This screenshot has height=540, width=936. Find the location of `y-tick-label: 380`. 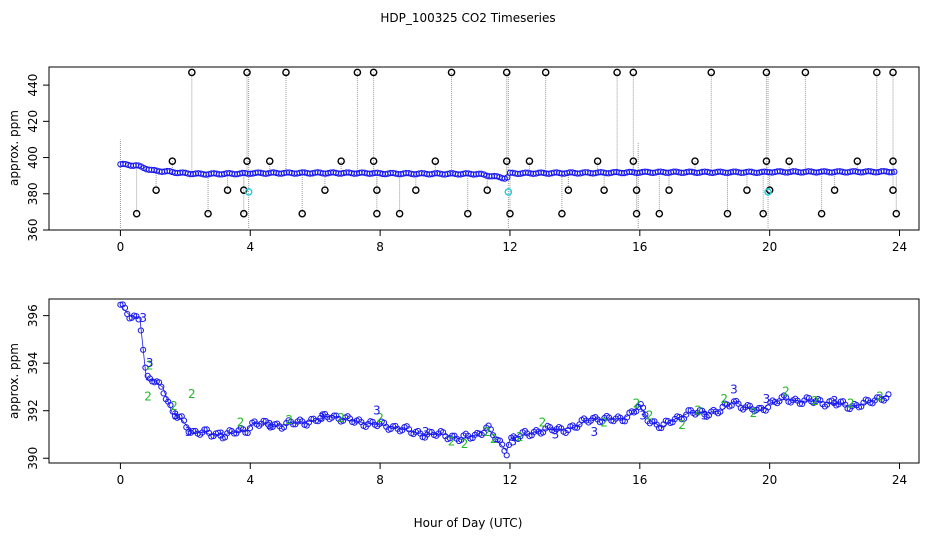

y-tick-label: 380 is located at coordinates (33, 193).